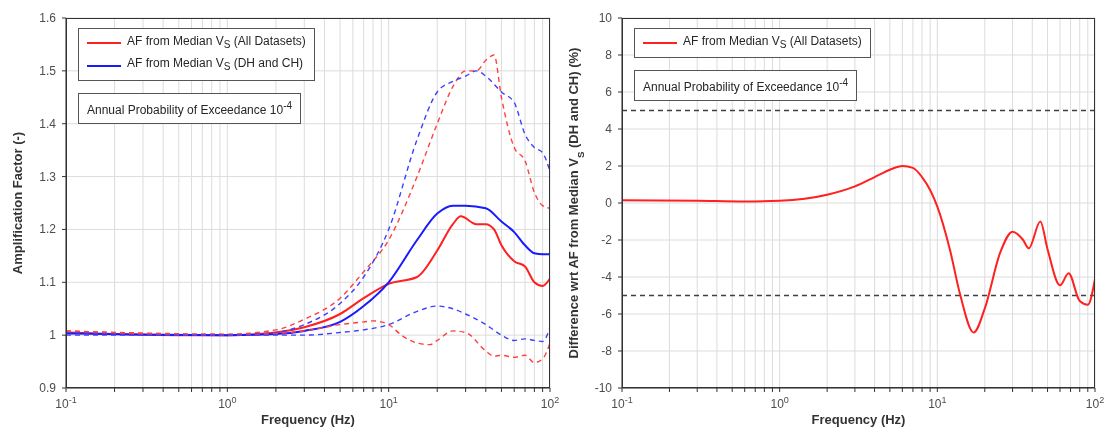  What do you see at coordinates (48, 282) in the screenshot?
I see `y-tick-label: 1.1` at bounding box center [48, 282].